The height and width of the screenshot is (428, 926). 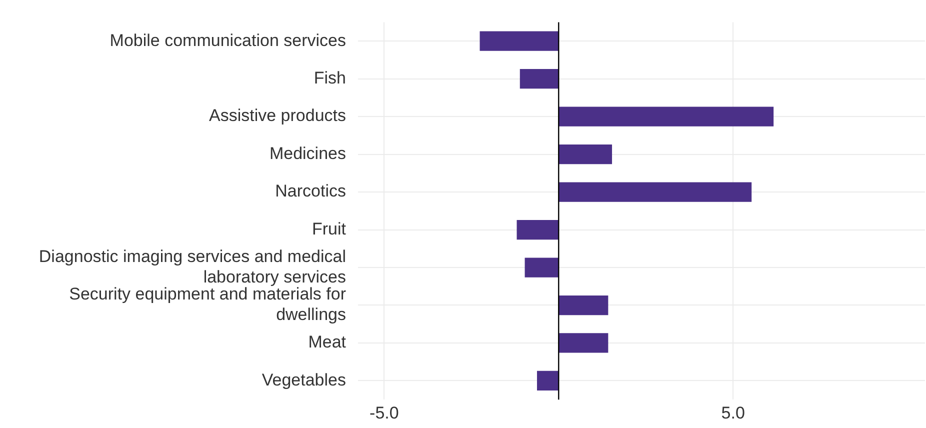 What do you see at coordinates (192, 266) in the screenshot?
I see `y-tick-label: Diagnostic imaging services and medical laboratory services` at bounding box center [192, 266].